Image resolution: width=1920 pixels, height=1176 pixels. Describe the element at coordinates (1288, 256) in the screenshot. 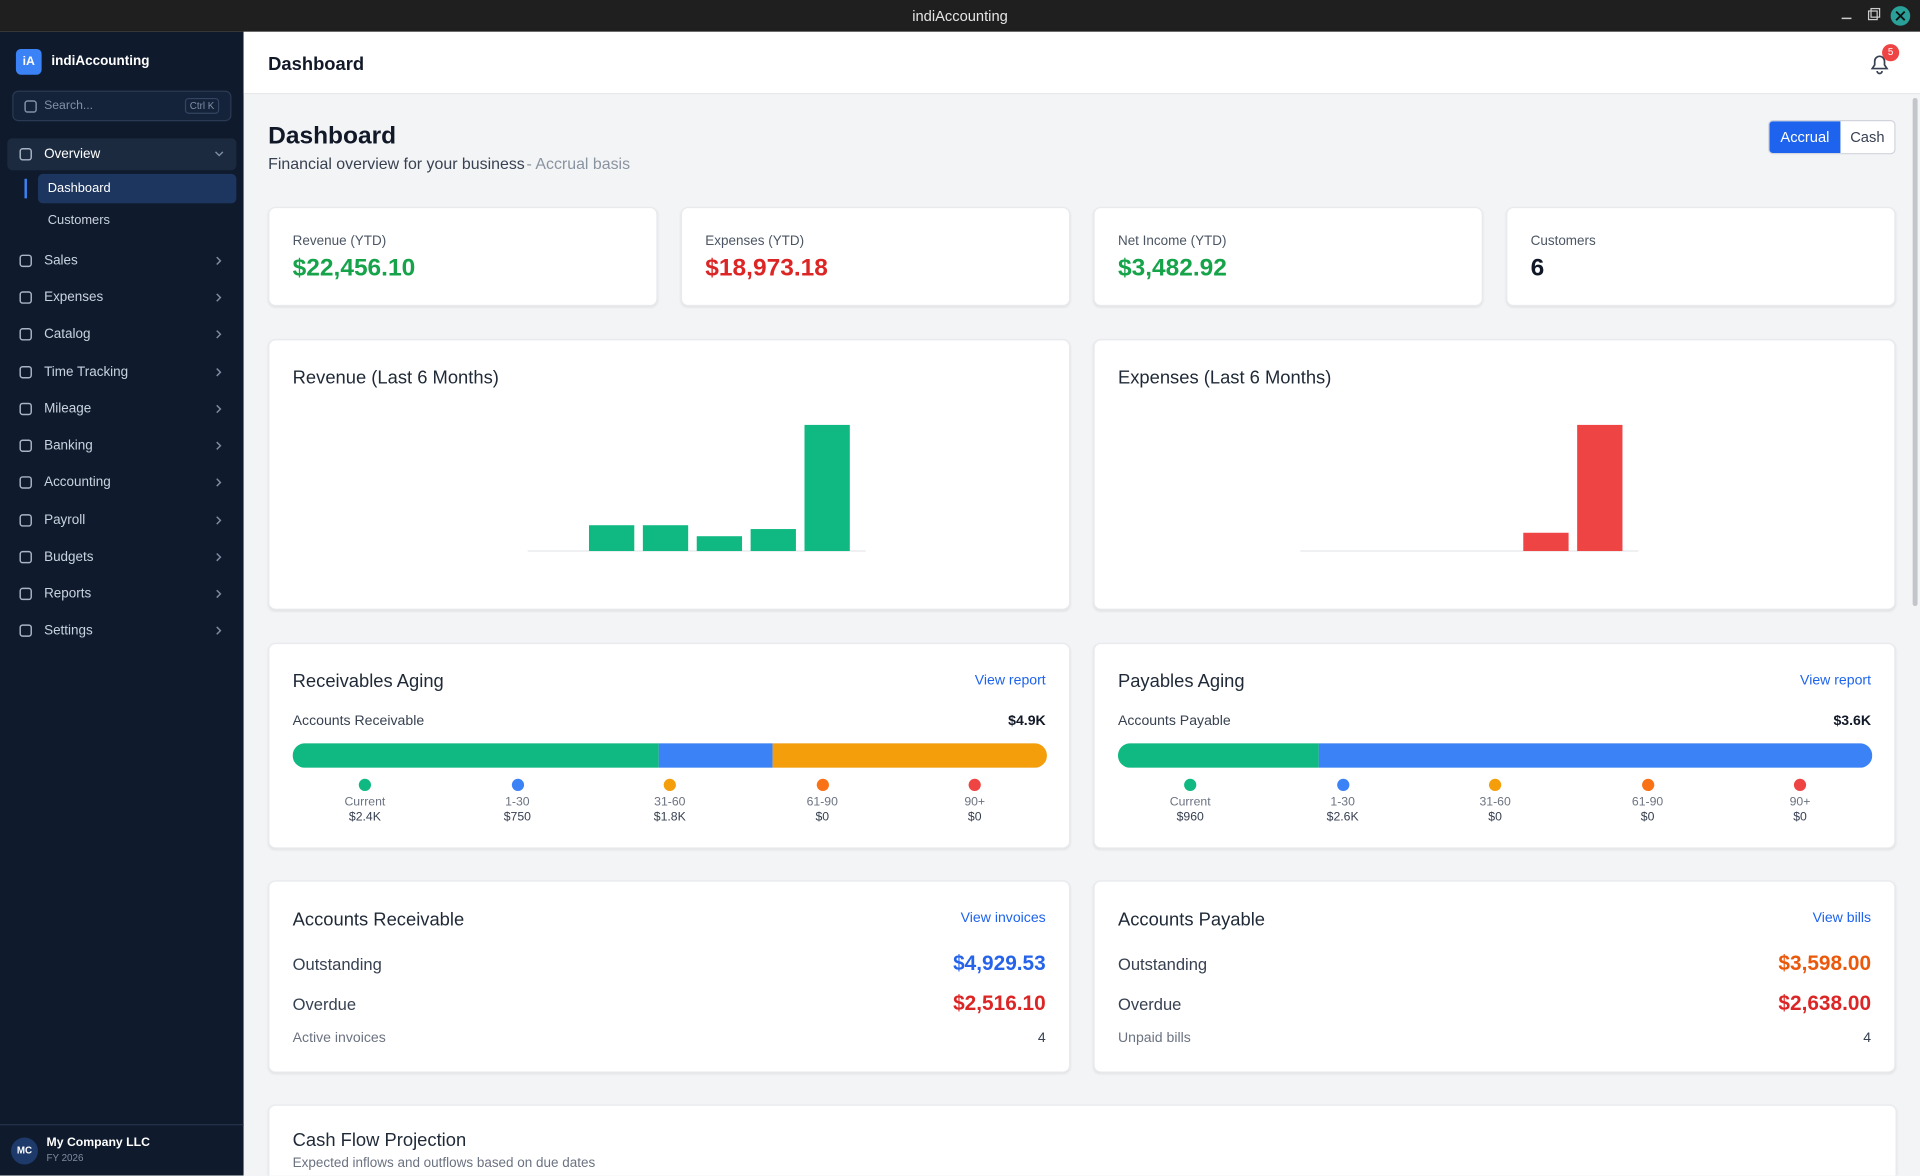

I see `stat-card: Net Income (YTD) $3,482.92` at that location.